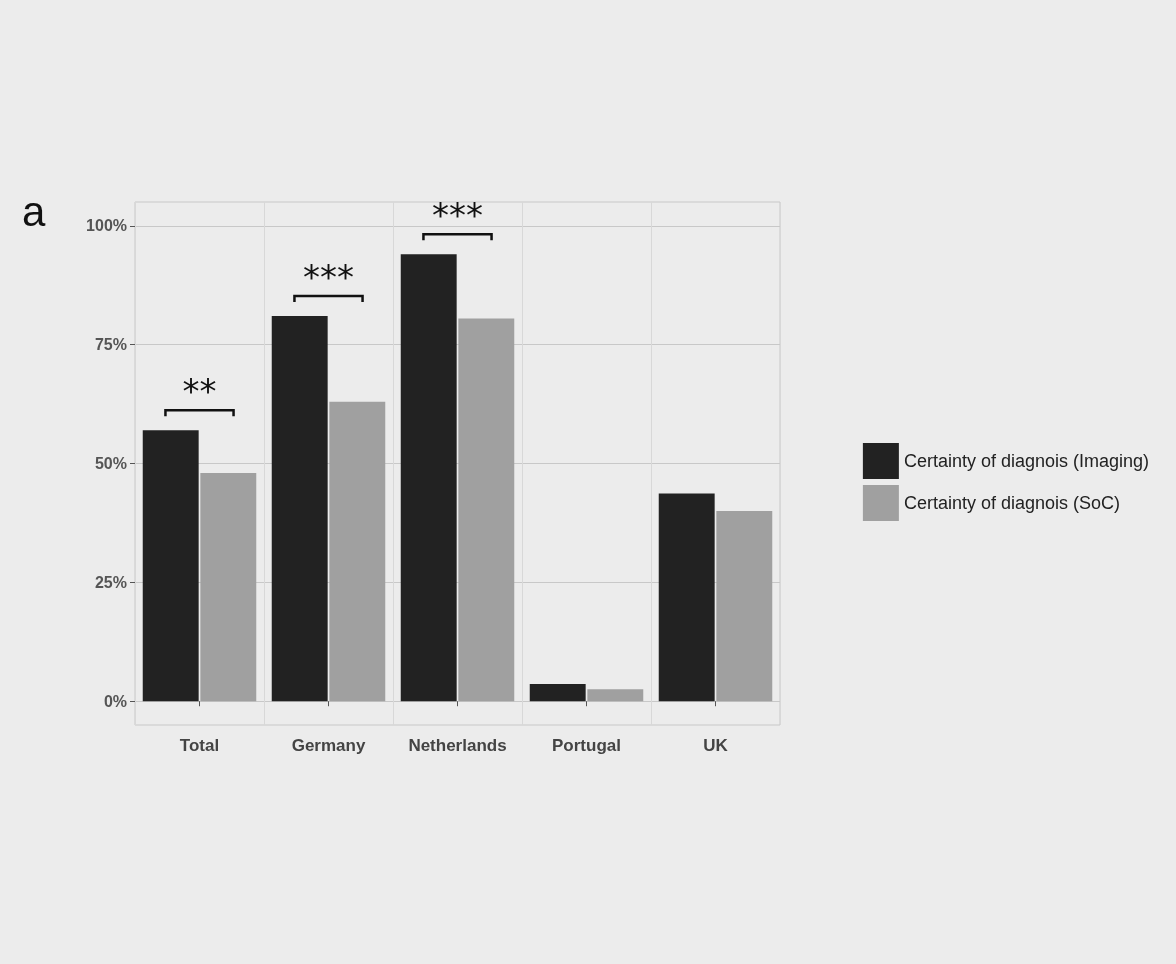 This screenshot has width=1176, height=964. What do you see at coordinates (457, 745) in the screenshot?
I see `x-tick-label: Netherlands` at bounding box center [457, 745].